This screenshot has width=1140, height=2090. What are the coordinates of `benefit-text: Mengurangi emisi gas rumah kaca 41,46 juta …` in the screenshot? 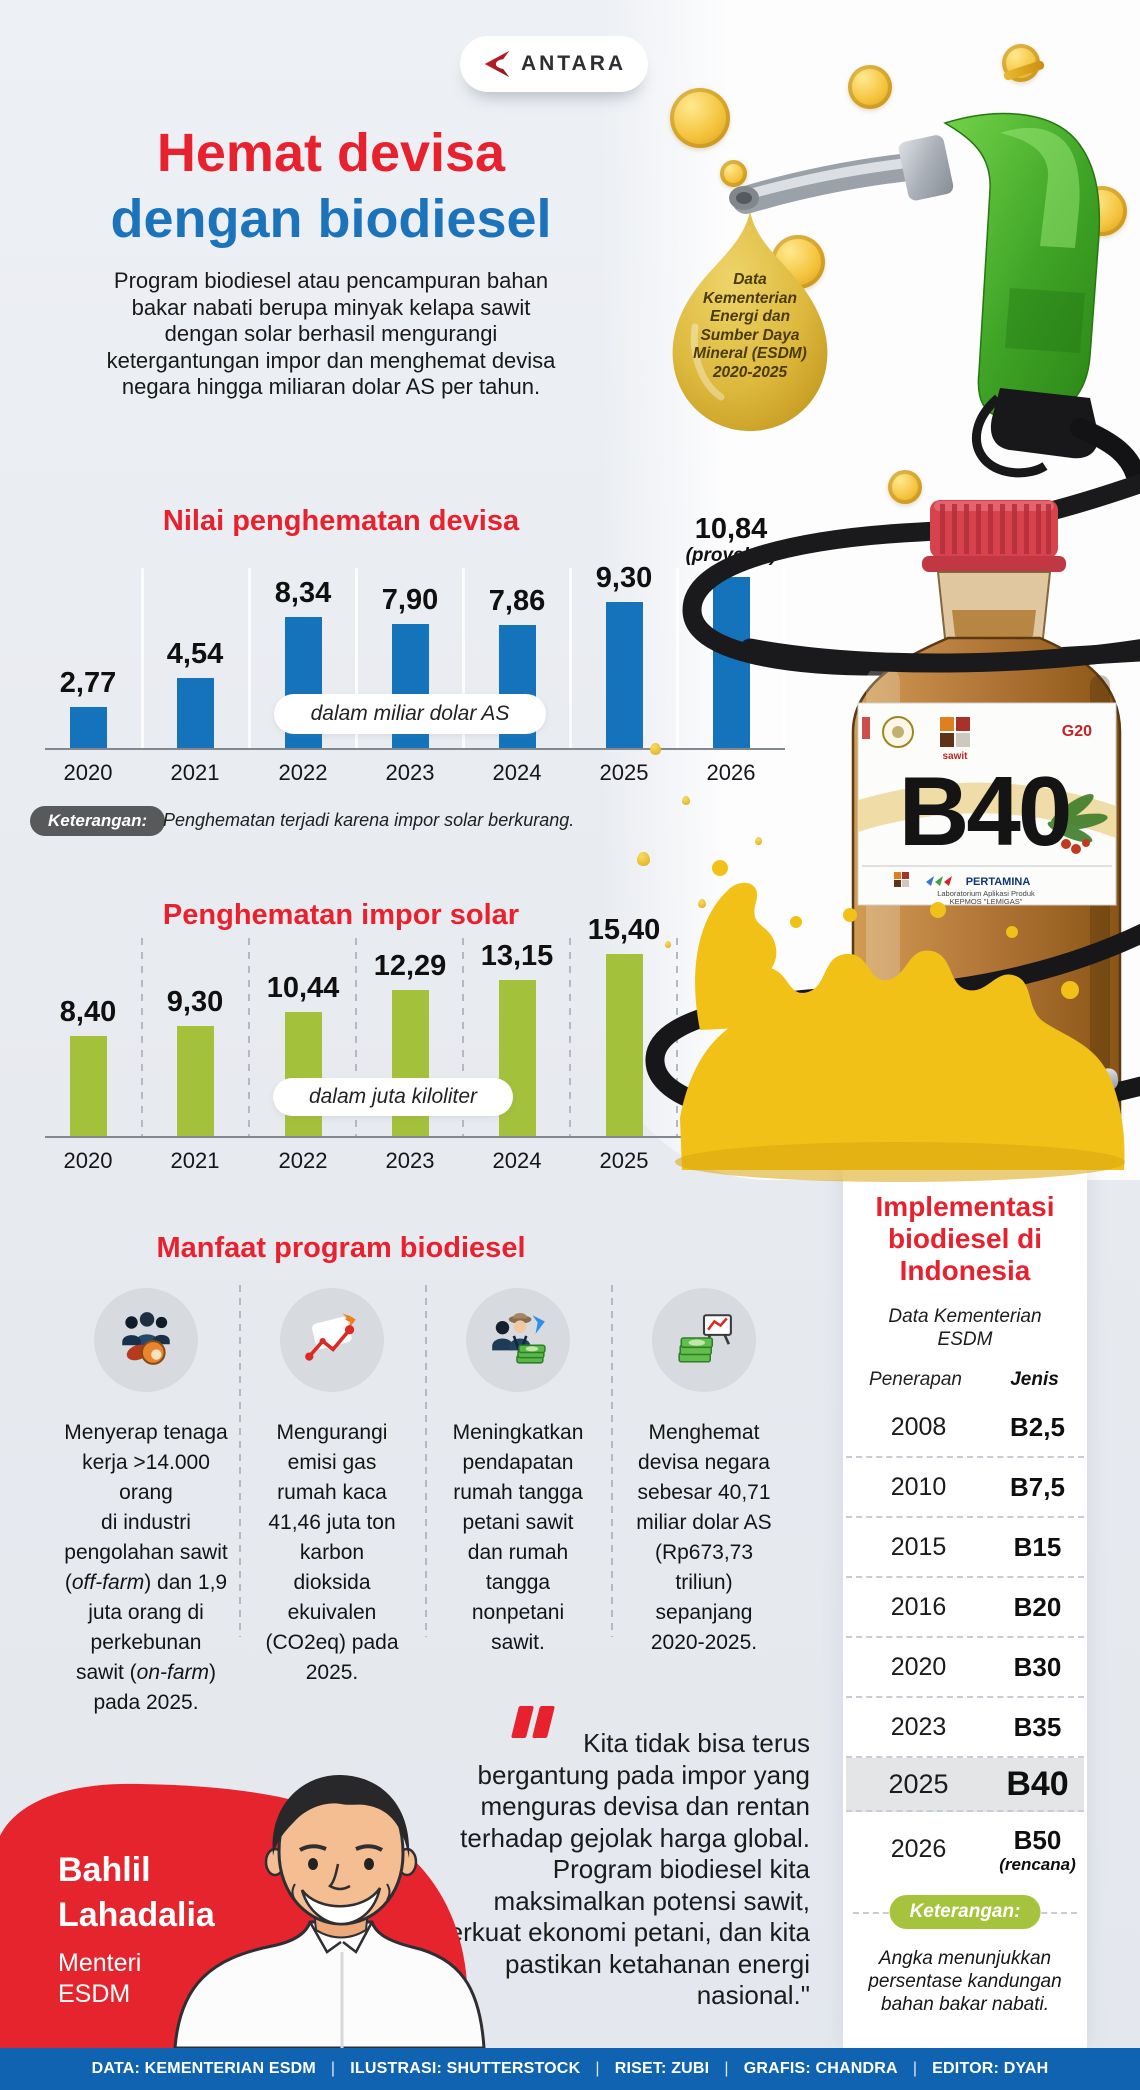 It's located at (332, 1552).